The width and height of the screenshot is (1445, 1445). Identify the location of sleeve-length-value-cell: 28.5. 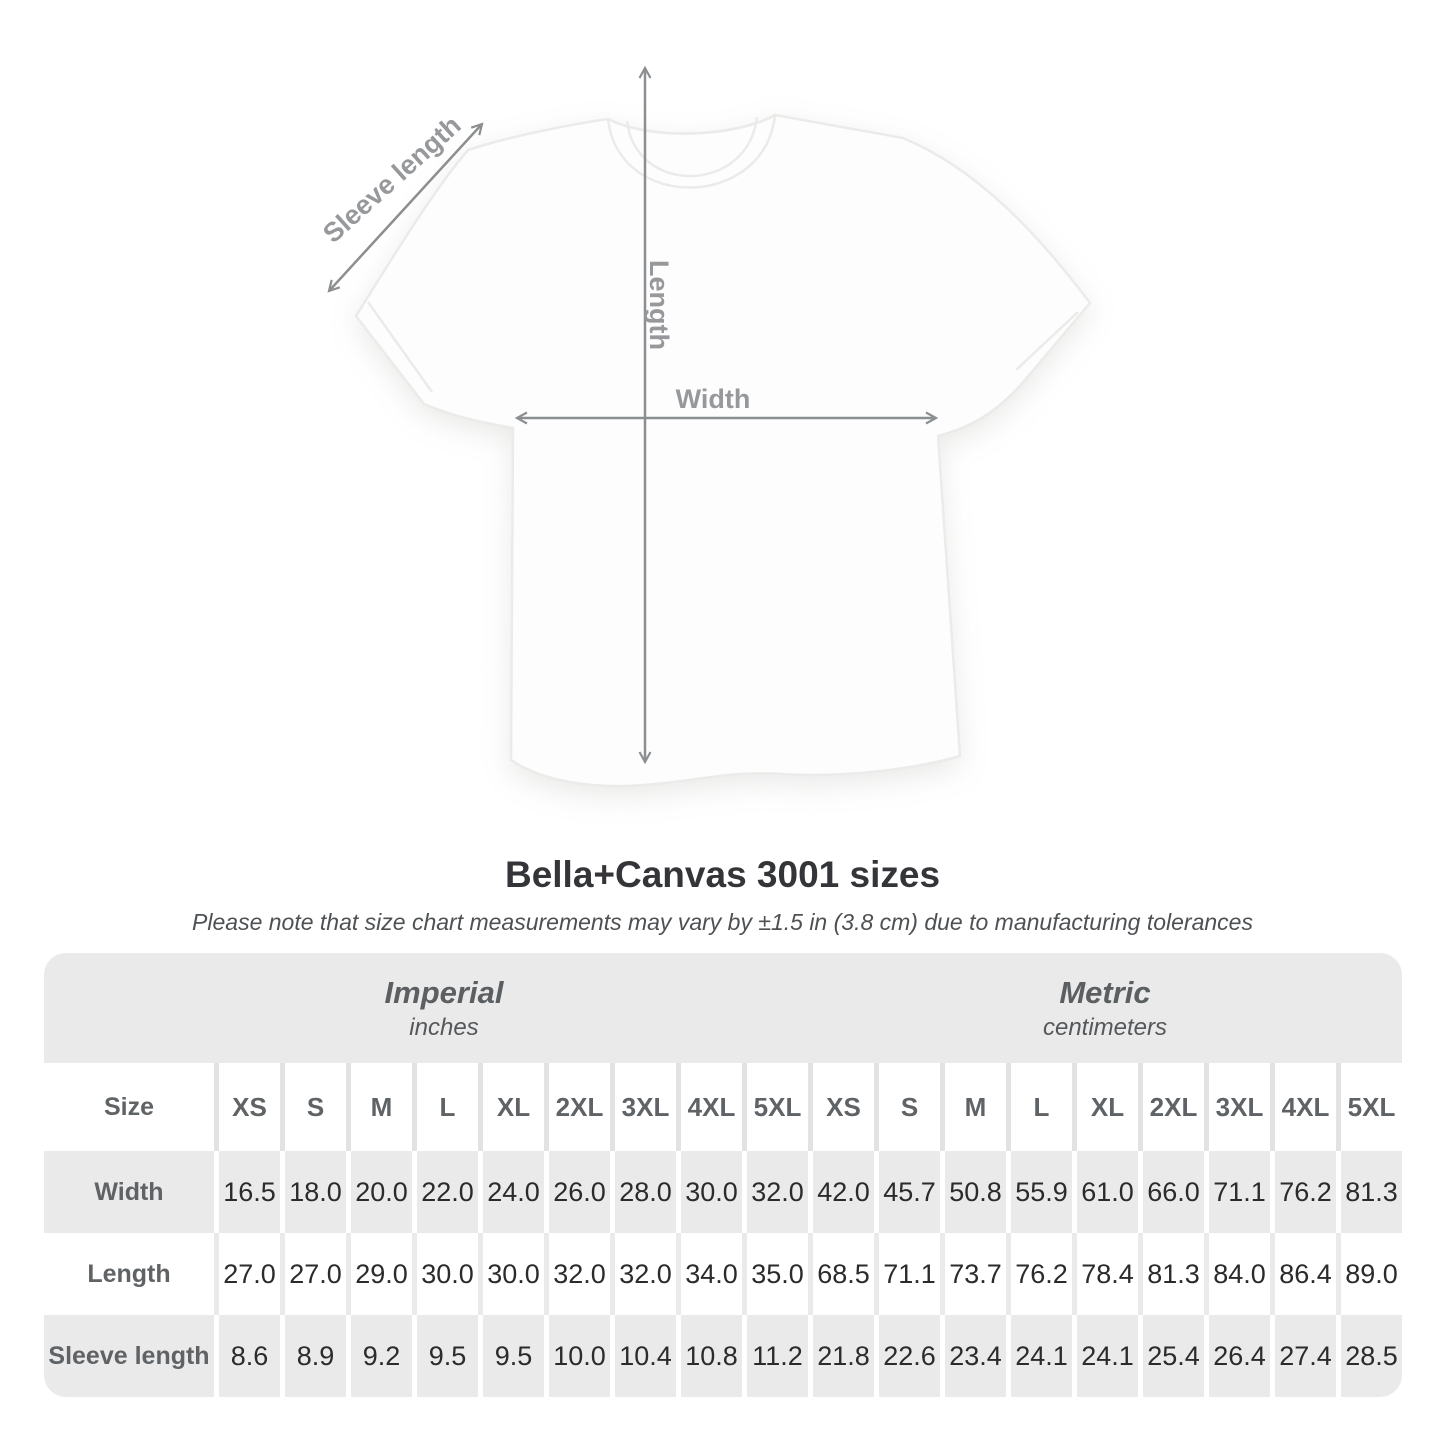
(1369, 1356).